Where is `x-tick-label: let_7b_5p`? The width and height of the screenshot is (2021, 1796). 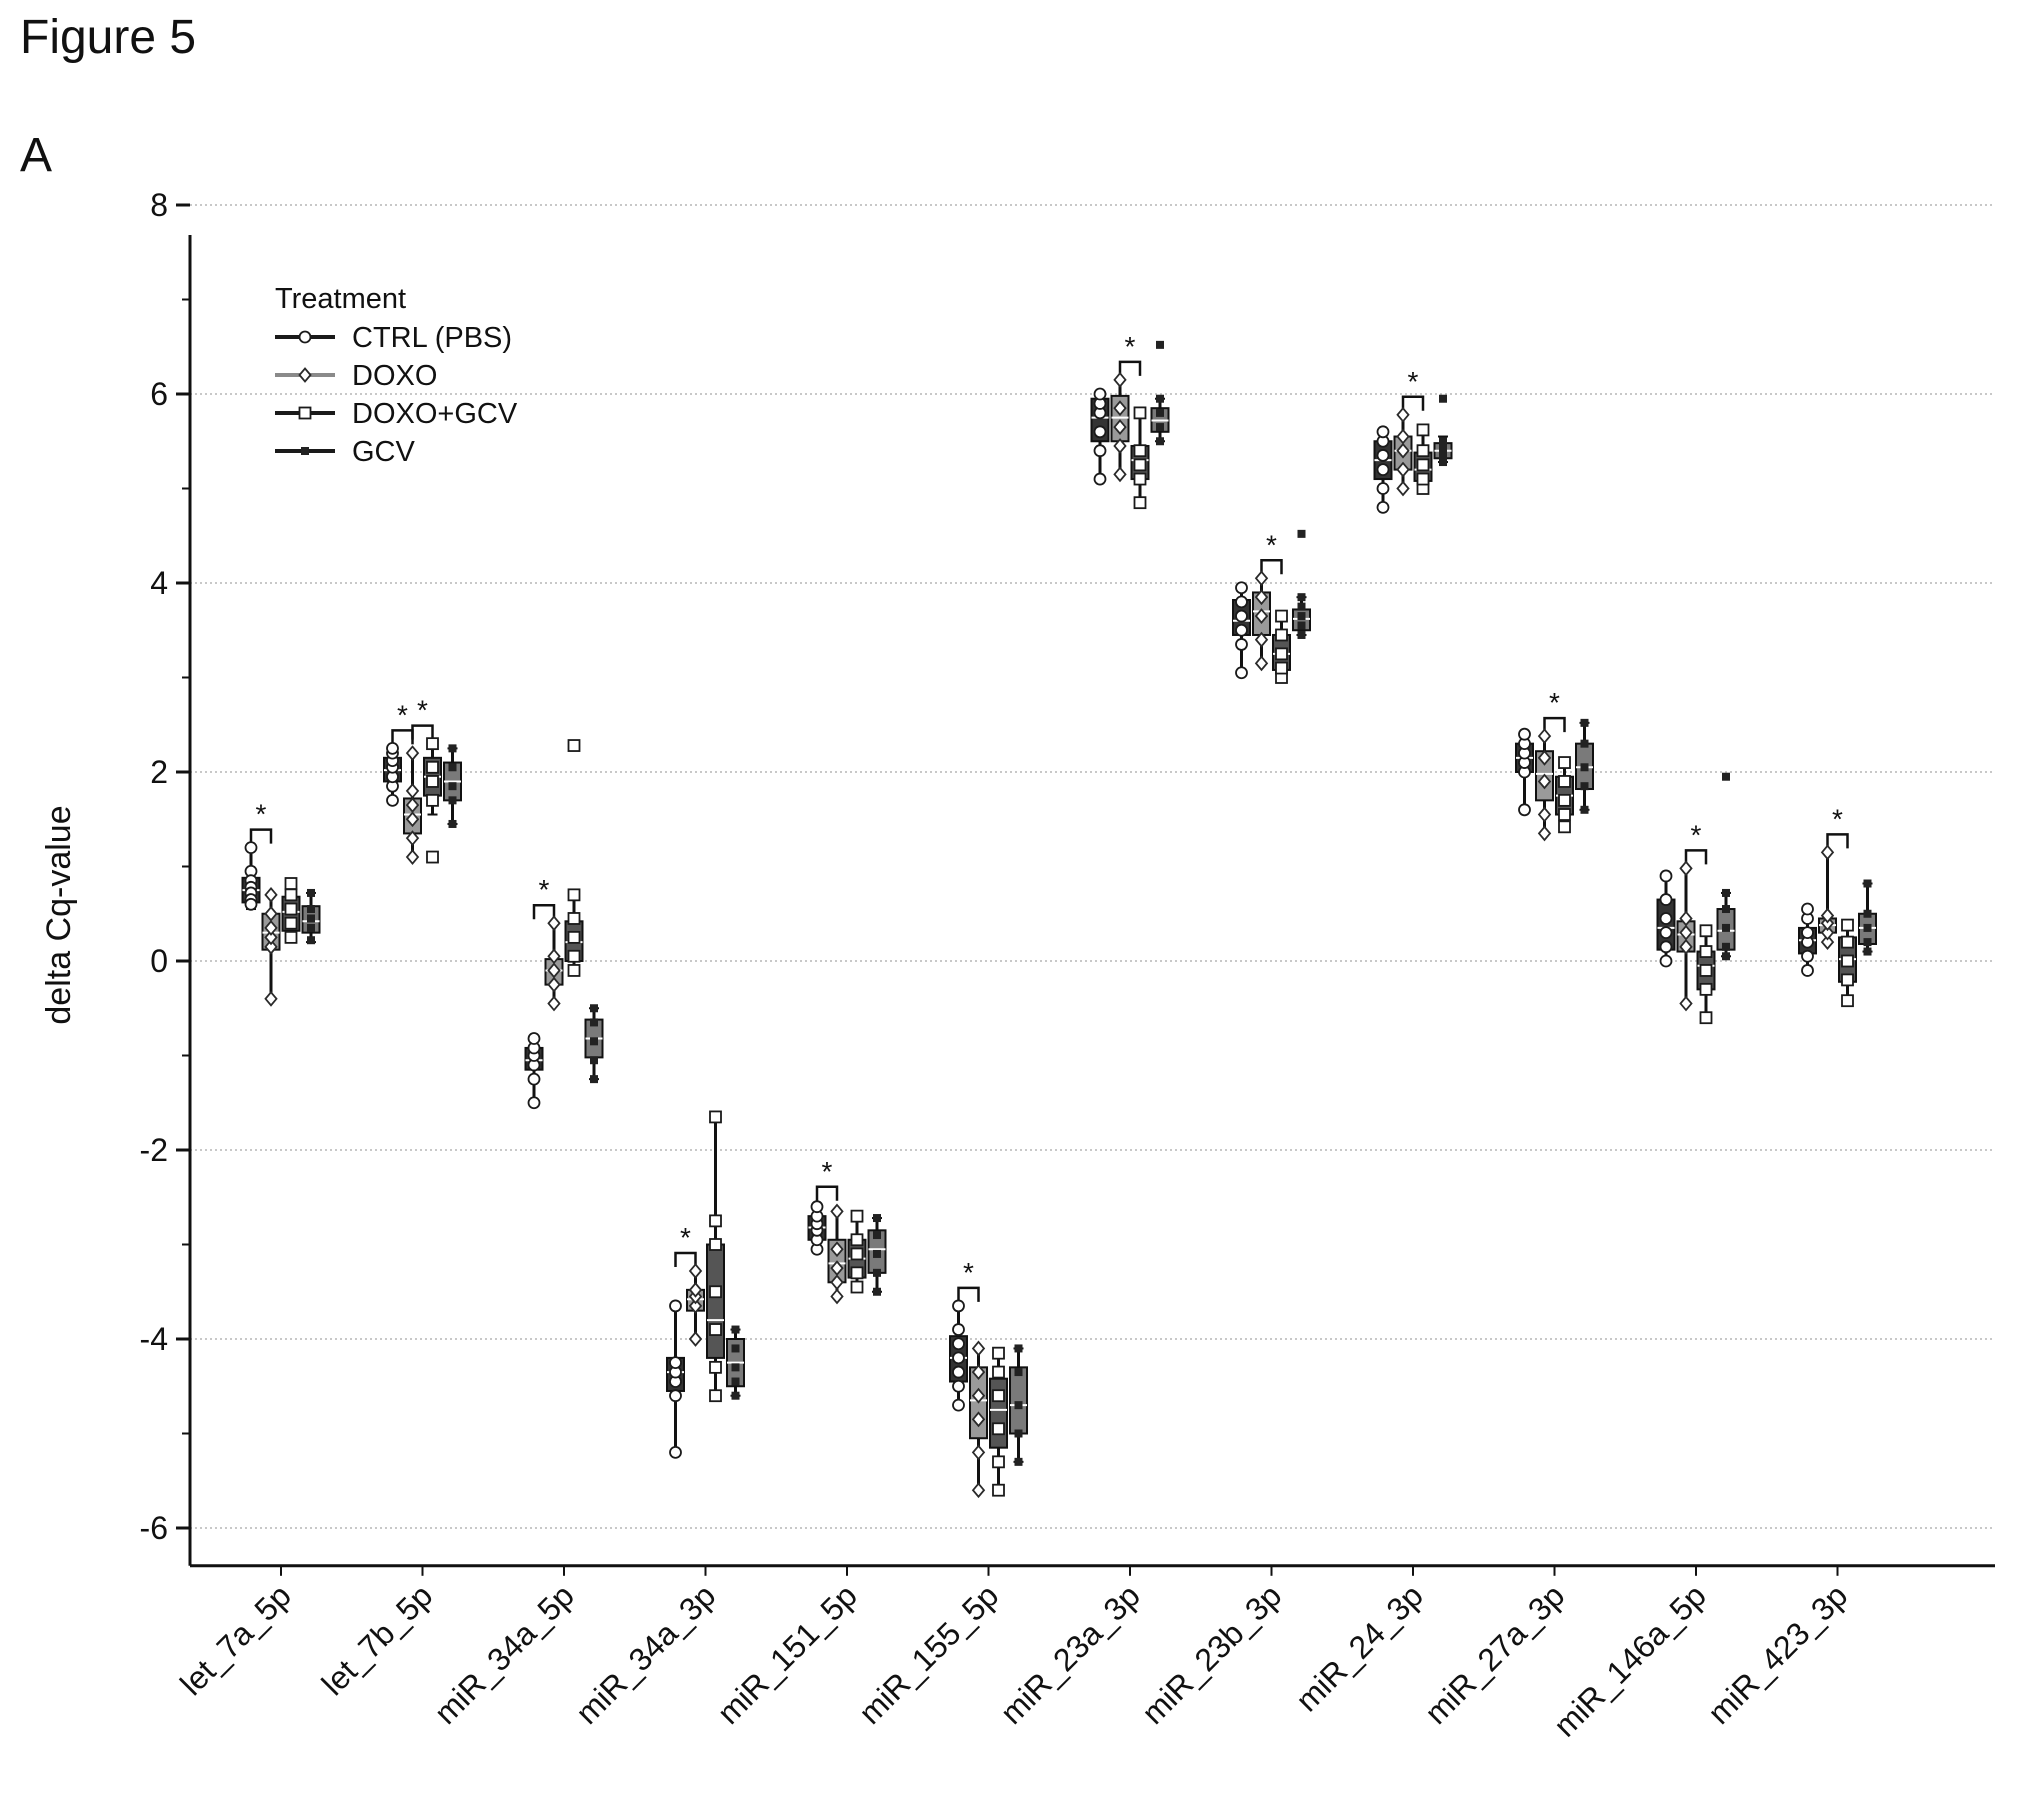 x-tick-label: let_7b_5p is located at coordinates (377, 1639).